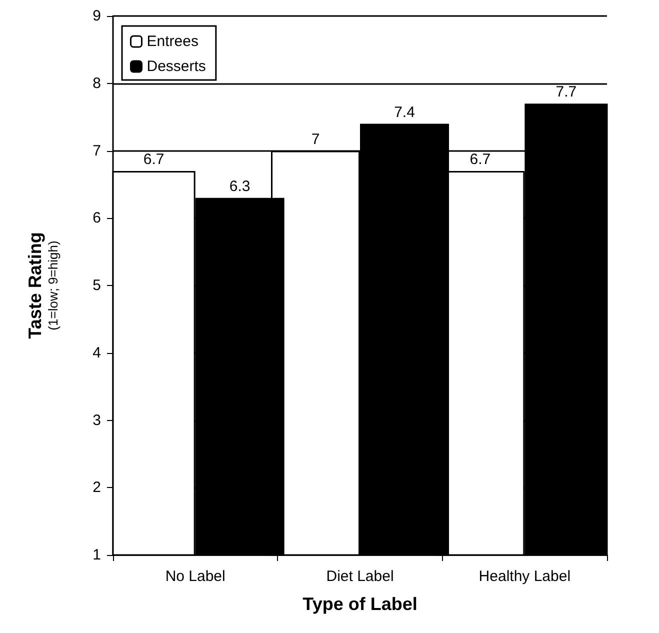 The image size is (659, 633). Describe the element at coordinates (195, 576) in the screenshot. I see `x-tick-label: No Label` at that location.